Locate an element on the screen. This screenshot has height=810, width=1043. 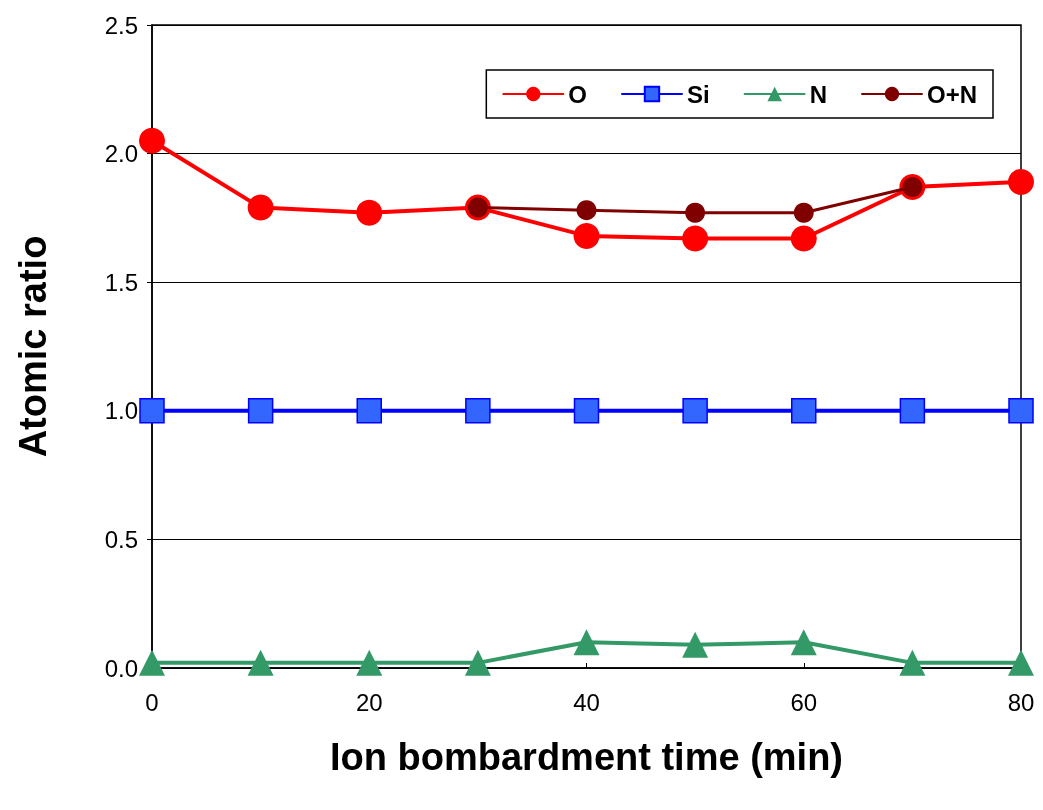
legend-label: O is located at coordinates (577, 94).